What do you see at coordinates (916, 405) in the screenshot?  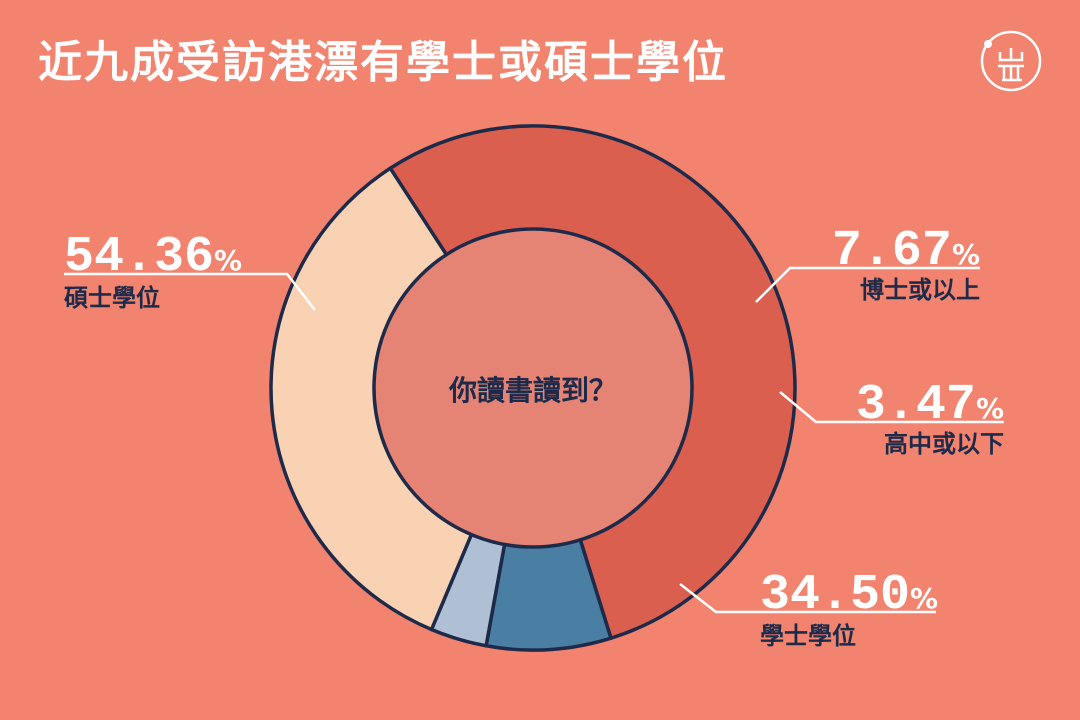 I see `data-label-highschool: 3.47` at bounding box center [916, 405].